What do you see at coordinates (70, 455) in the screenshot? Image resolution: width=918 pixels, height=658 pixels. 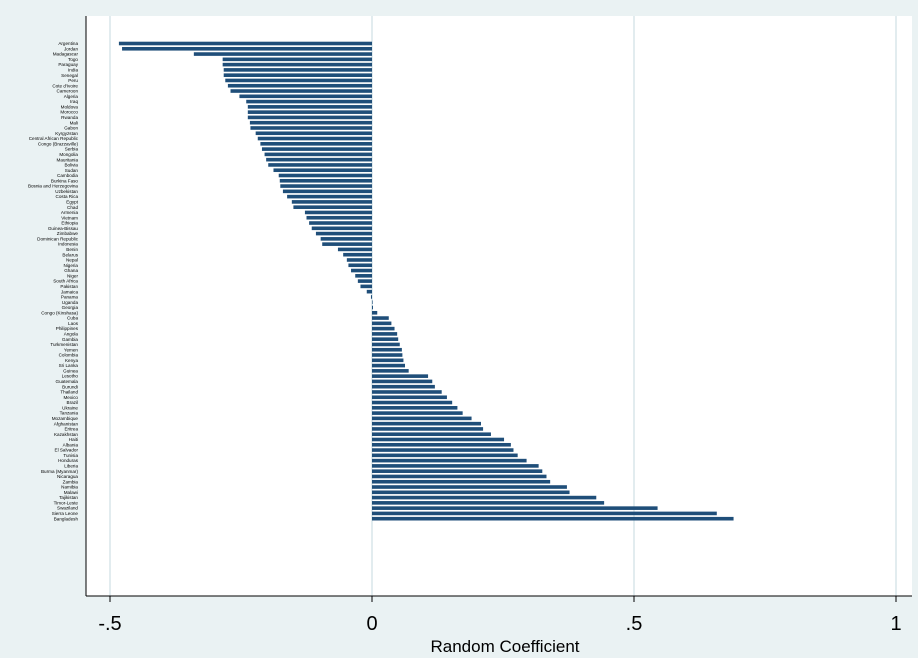 I see `category-label: Tunisia` at bounding box center [70, 455].